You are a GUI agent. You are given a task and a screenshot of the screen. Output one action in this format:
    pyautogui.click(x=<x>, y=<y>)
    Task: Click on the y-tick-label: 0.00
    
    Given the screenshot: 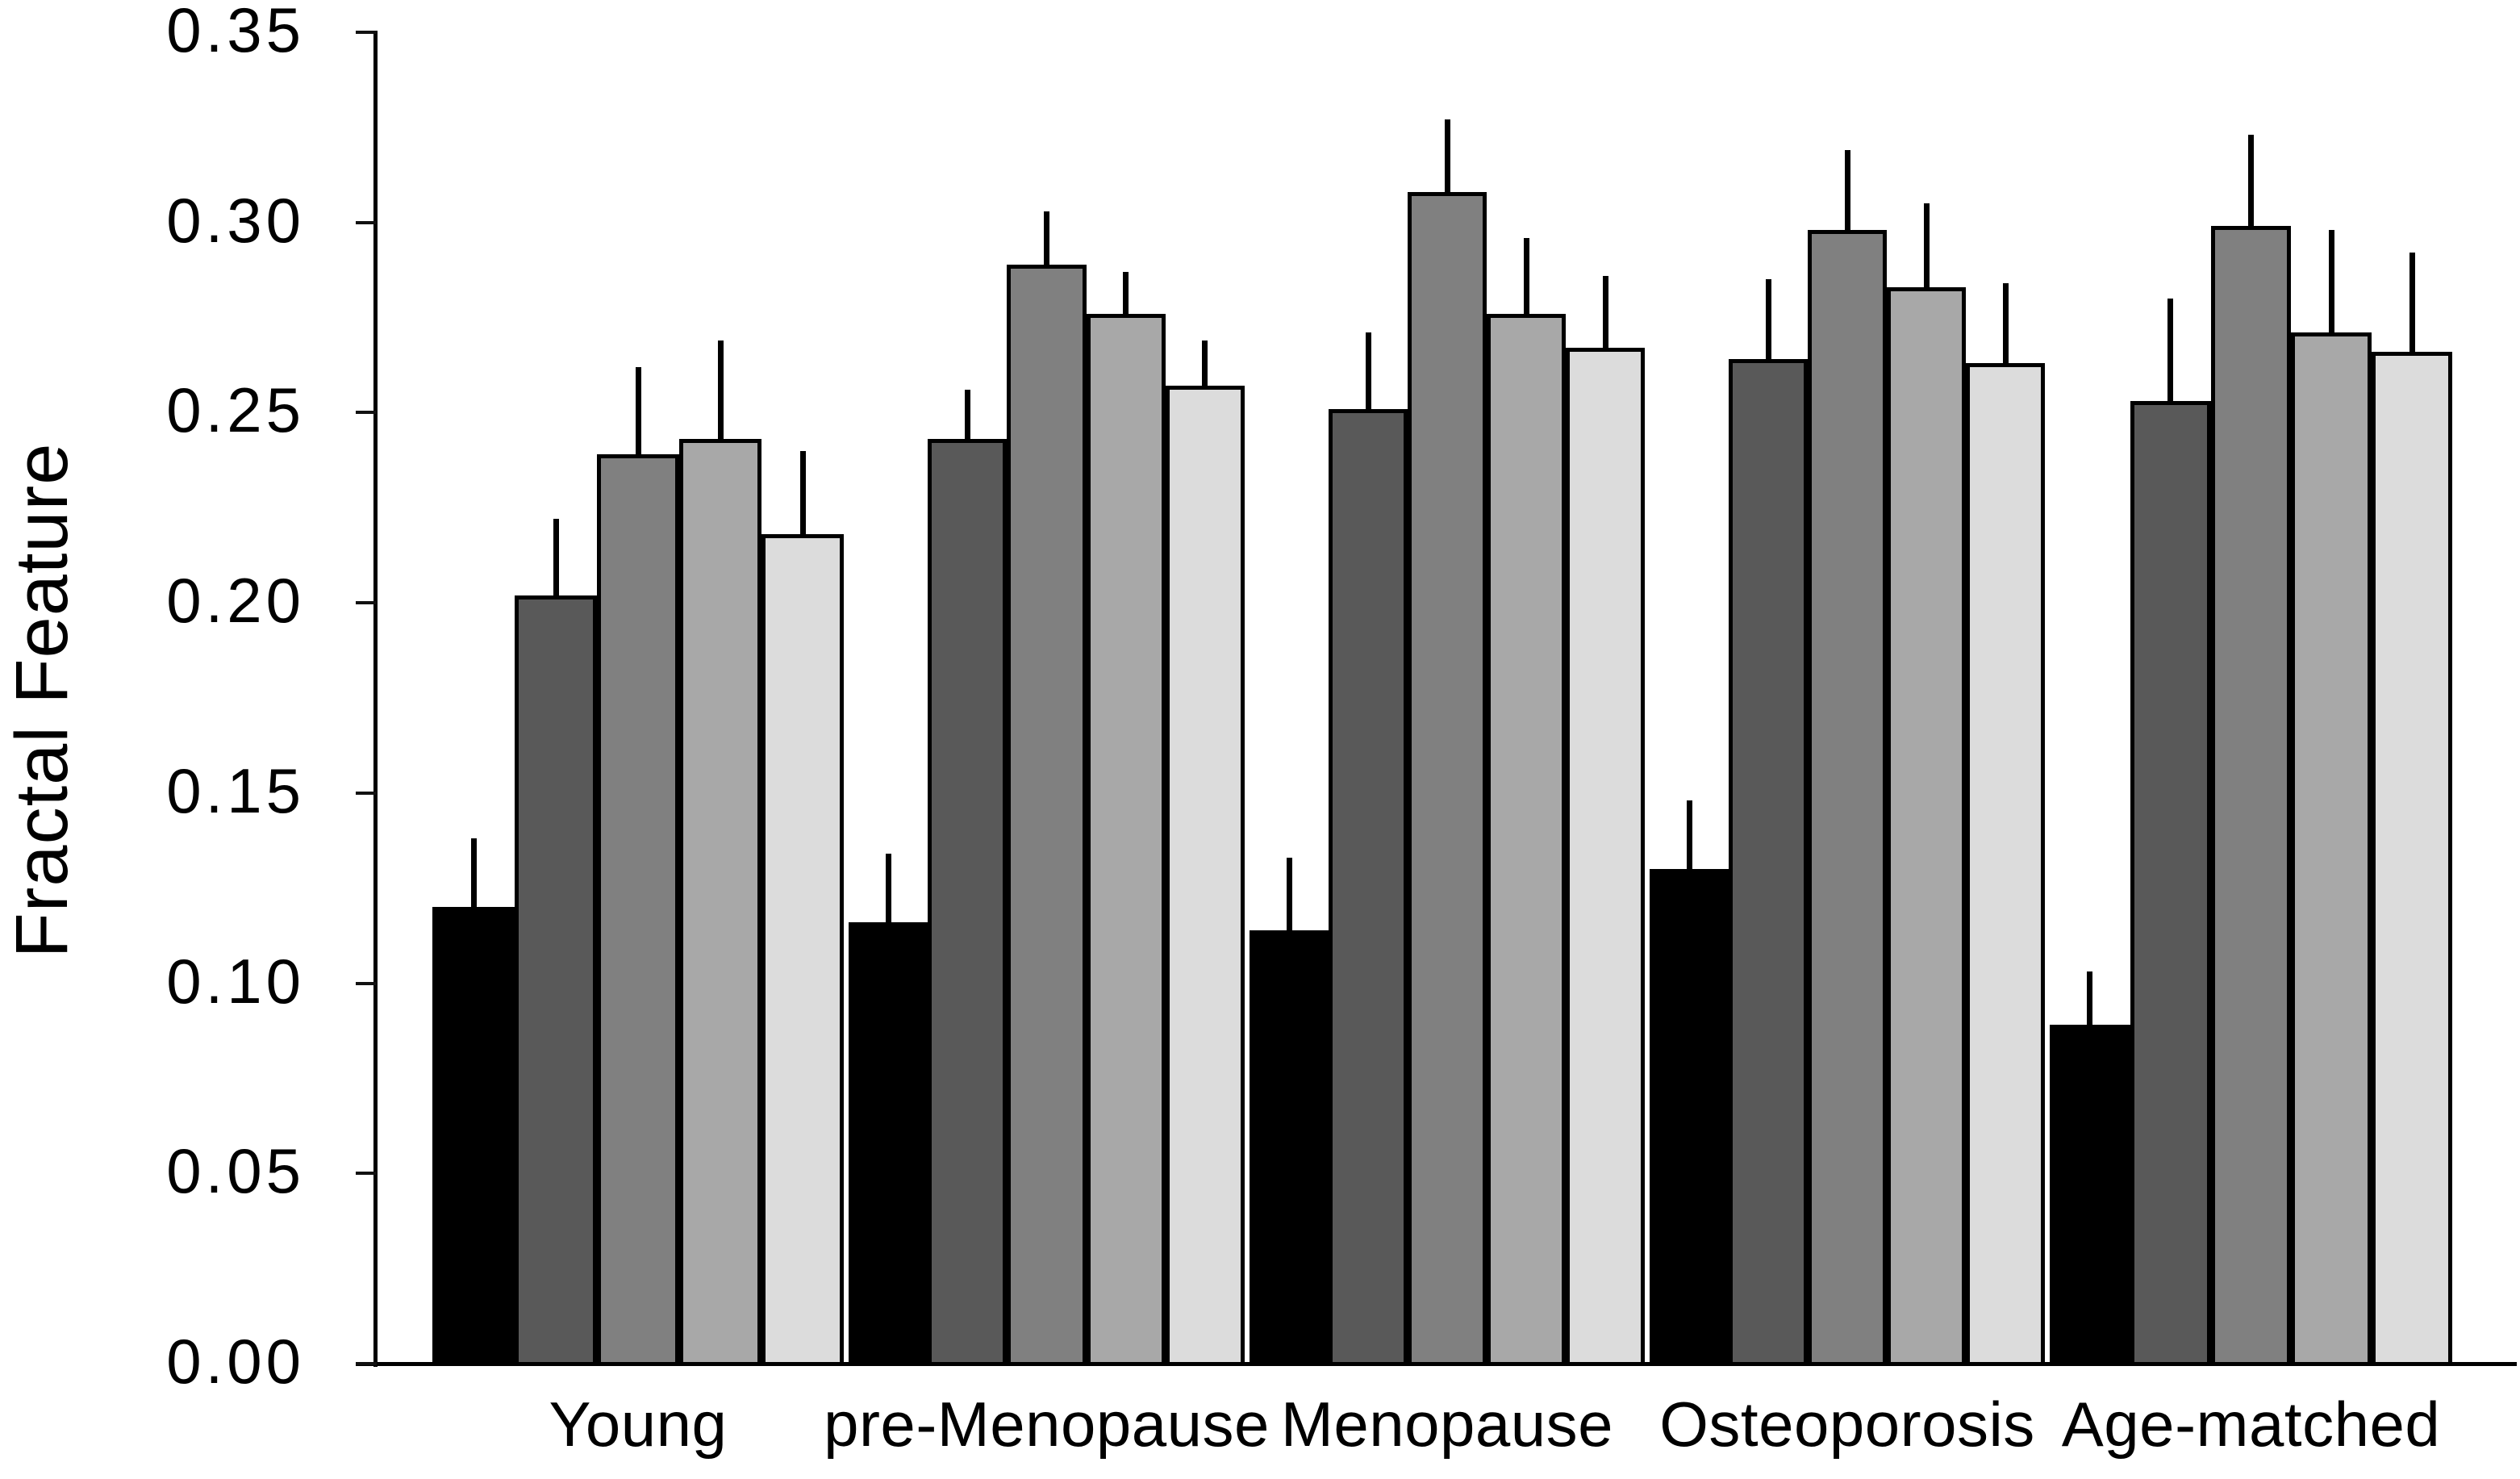 What is the action you would take?
    pyautogui.click(x=235, y=1361)
    